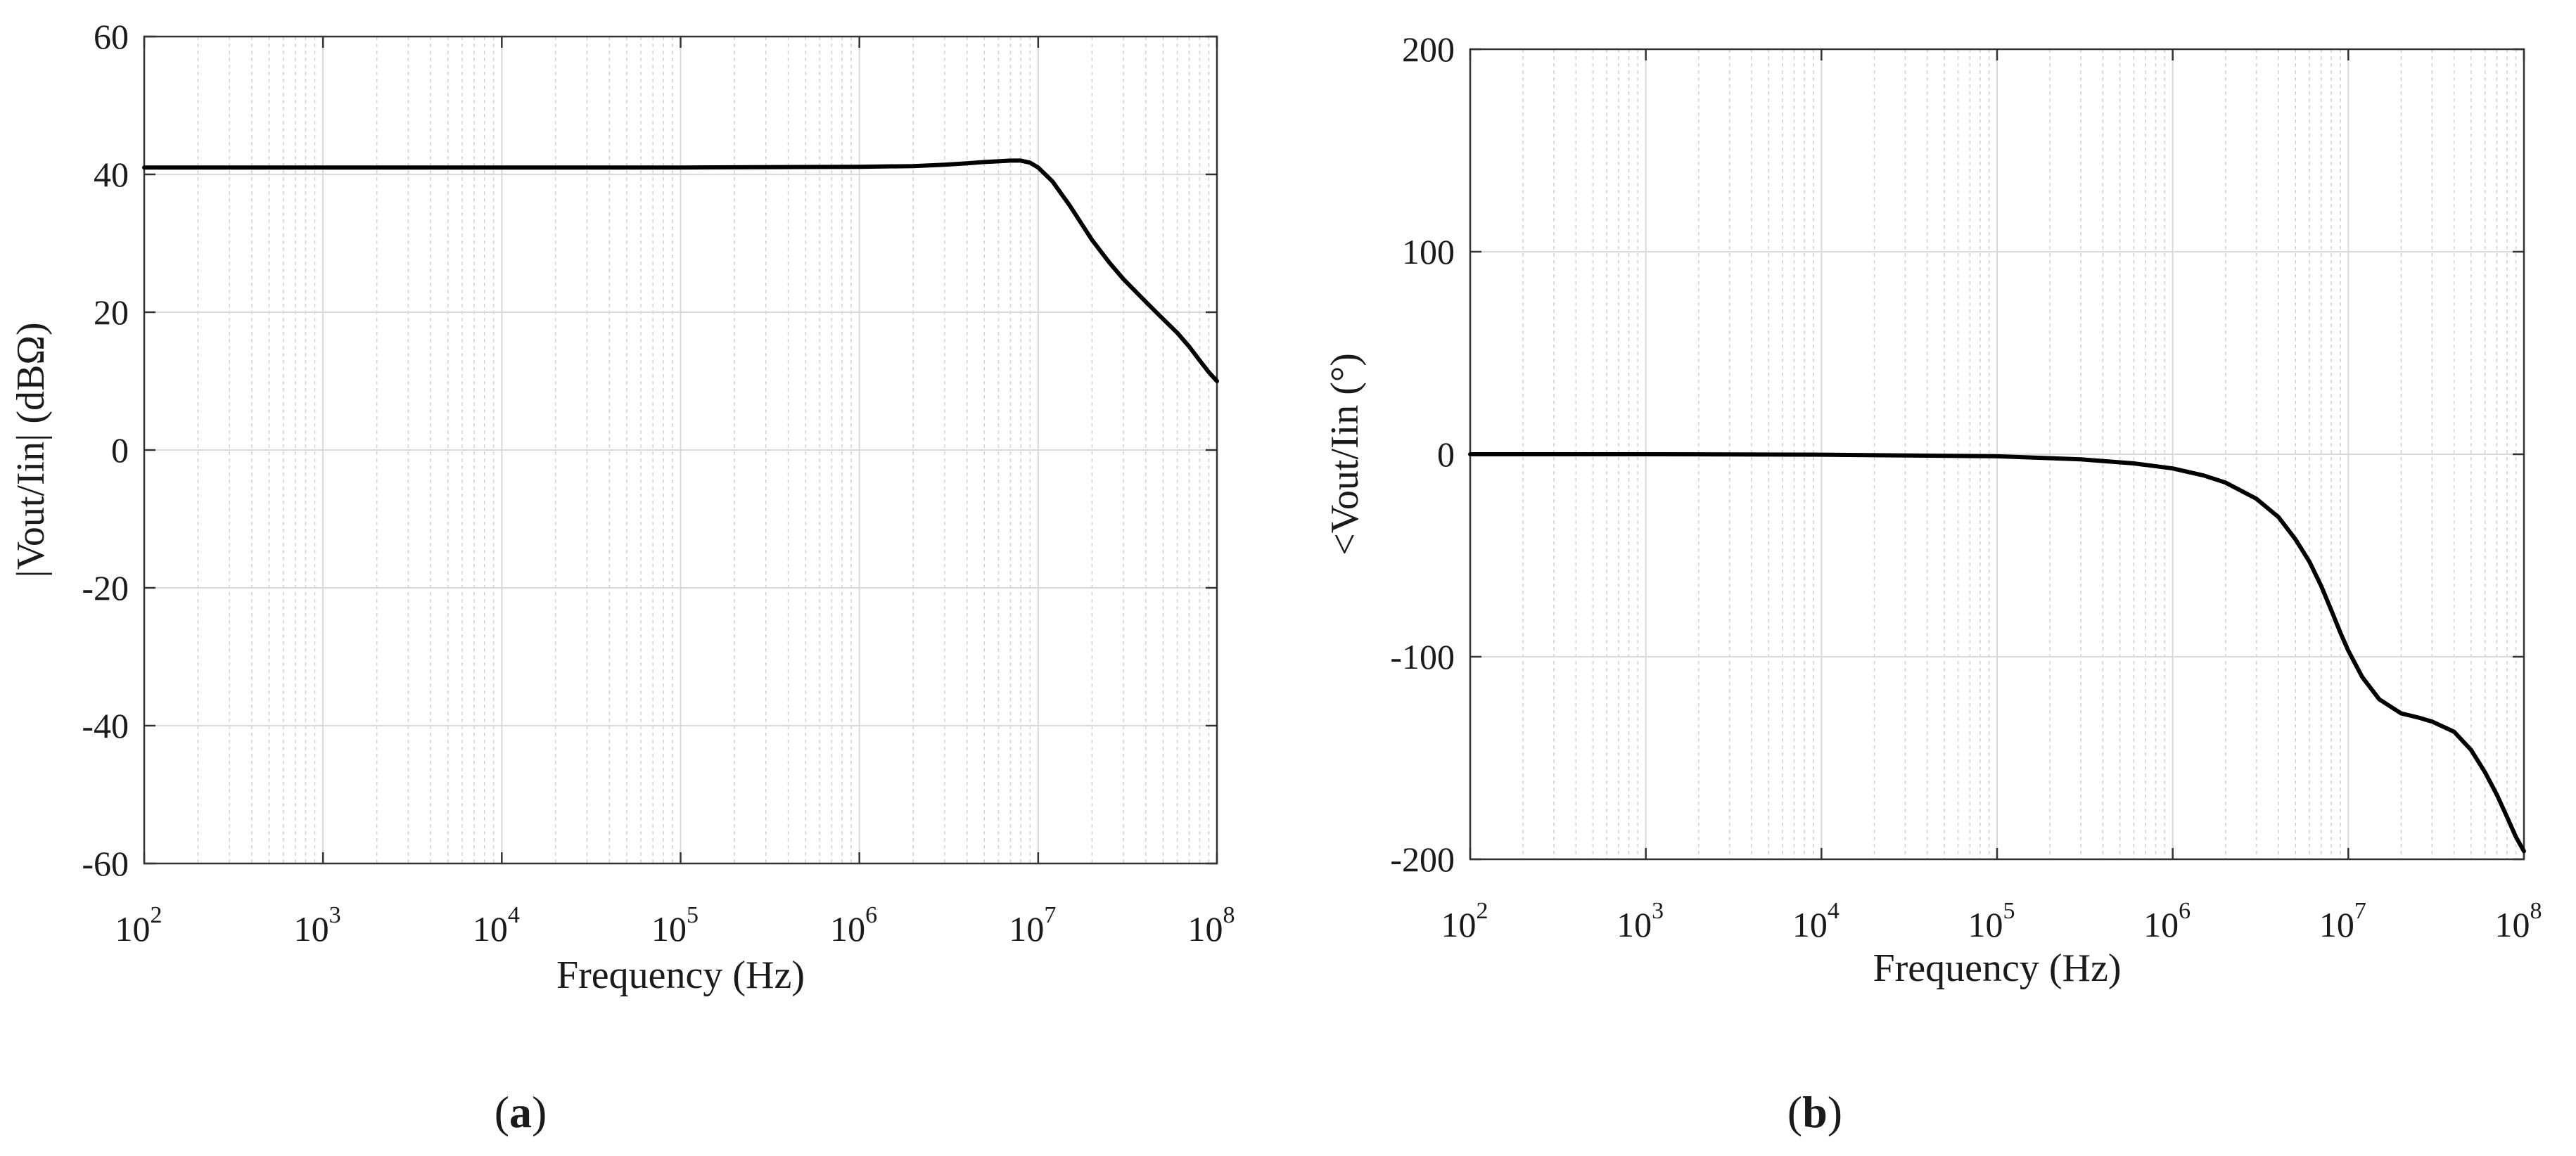 Image resolution: width=2576 pixels, height=1156 pixels. Describe the element at coordinates (105, 588) in the screenshot. I see `y-tick-label: -20` at that location.